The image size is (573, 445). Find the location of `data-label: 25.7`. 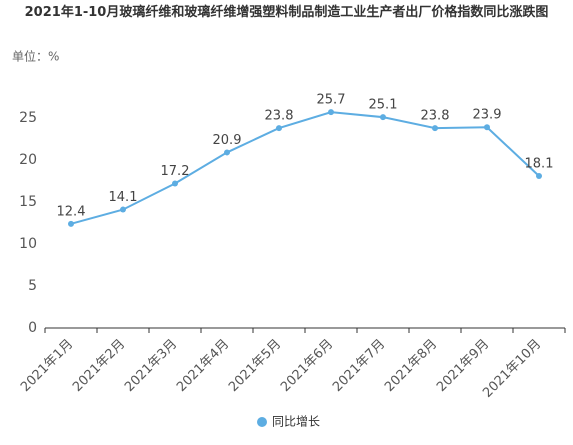

data-label: 25.7 is located at coordinates (331, 100).